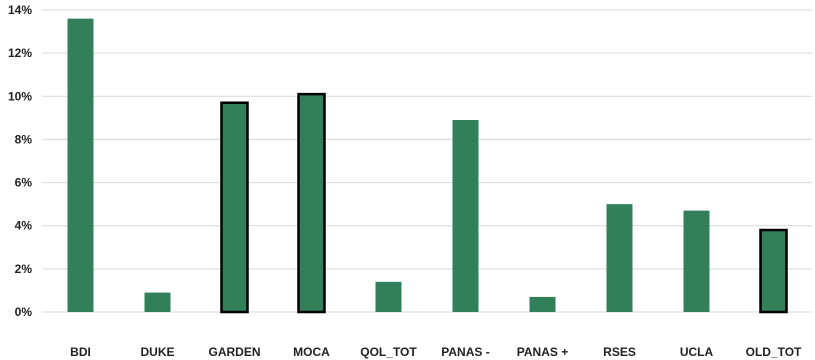  I want to click on bar-rses, so click(619, 258).